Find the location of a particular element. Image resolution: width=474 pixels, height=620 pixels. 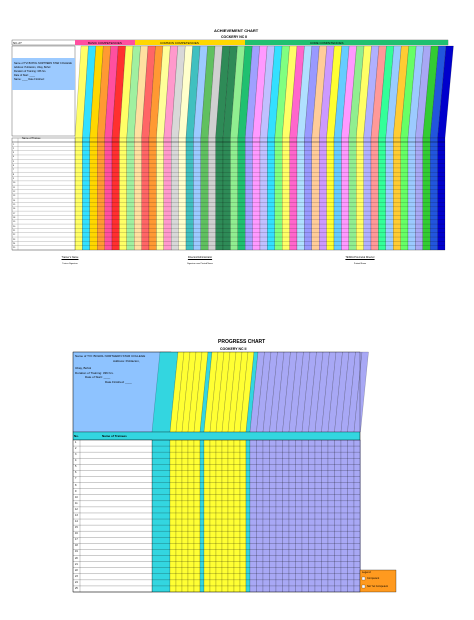

progress-row-number: 16 is located at coordinates (76, 534).